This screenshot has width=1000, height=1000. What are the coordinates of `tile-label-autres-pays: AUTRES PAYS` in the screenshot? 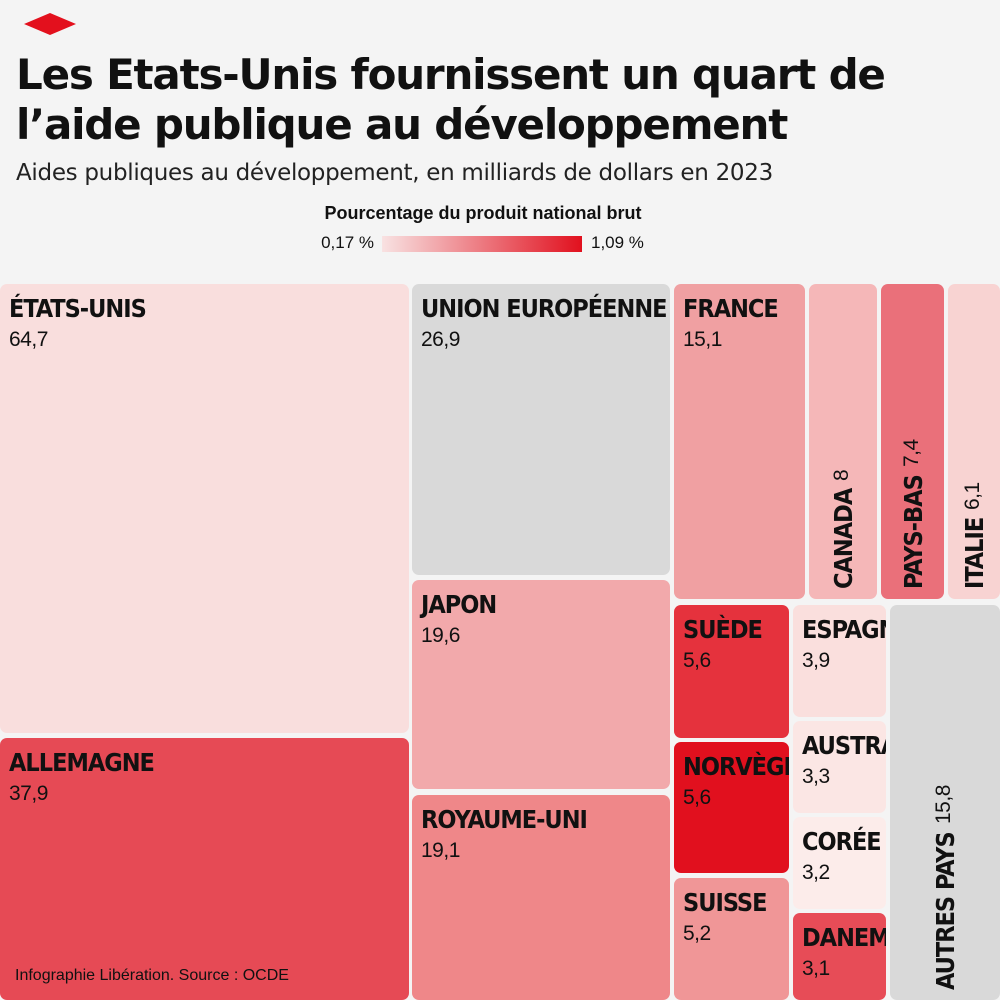 It's located at (945, 911).